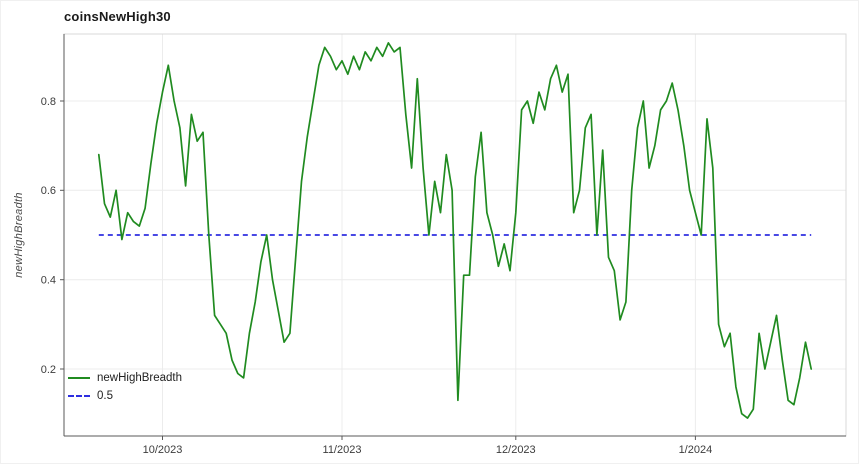 Image resolution: width=859 pixels, height=464 pixels. I want to click on y-tick-label: 0.6, so click(48, 191).